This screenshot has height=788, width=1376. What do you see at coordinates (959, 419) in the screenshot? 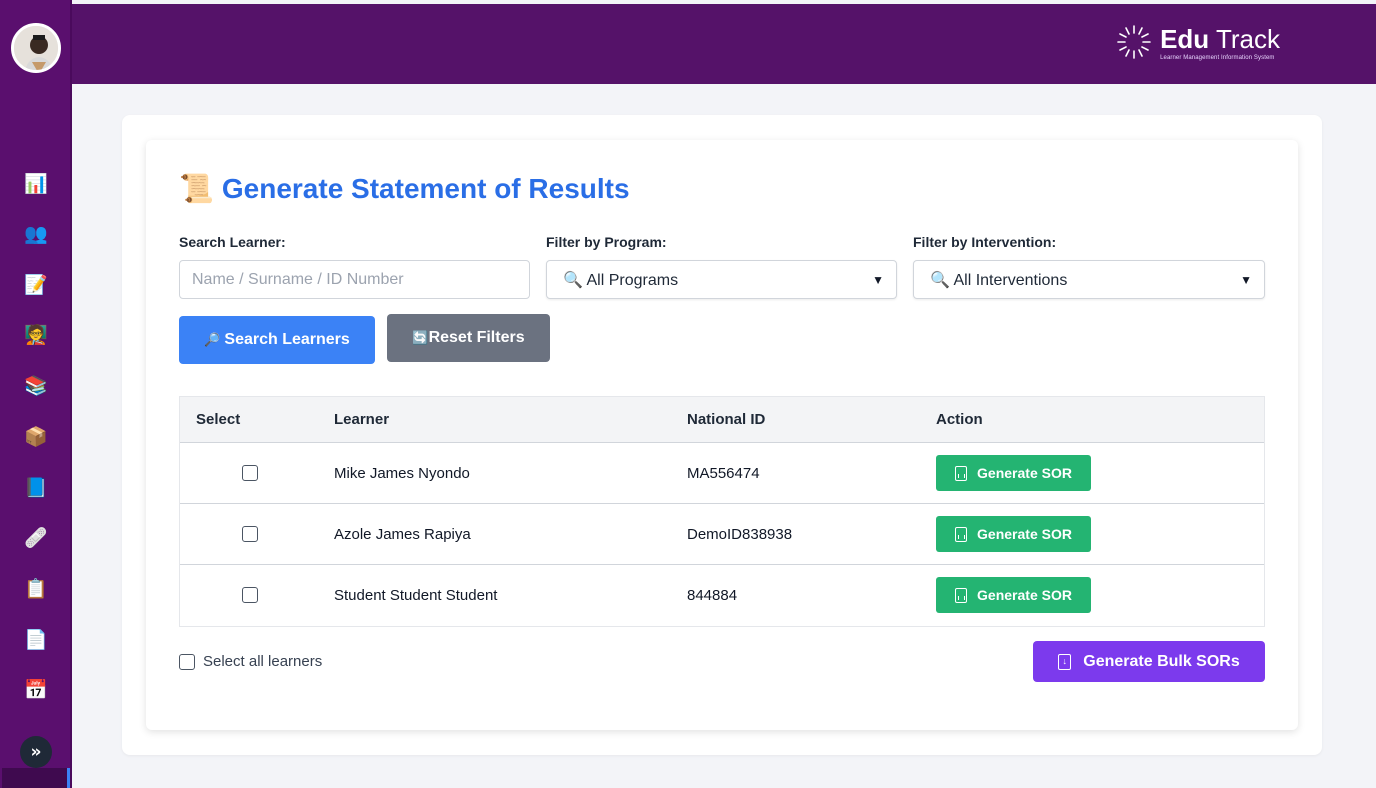
I see `header-action: Action` at bounding box center [959, 419].